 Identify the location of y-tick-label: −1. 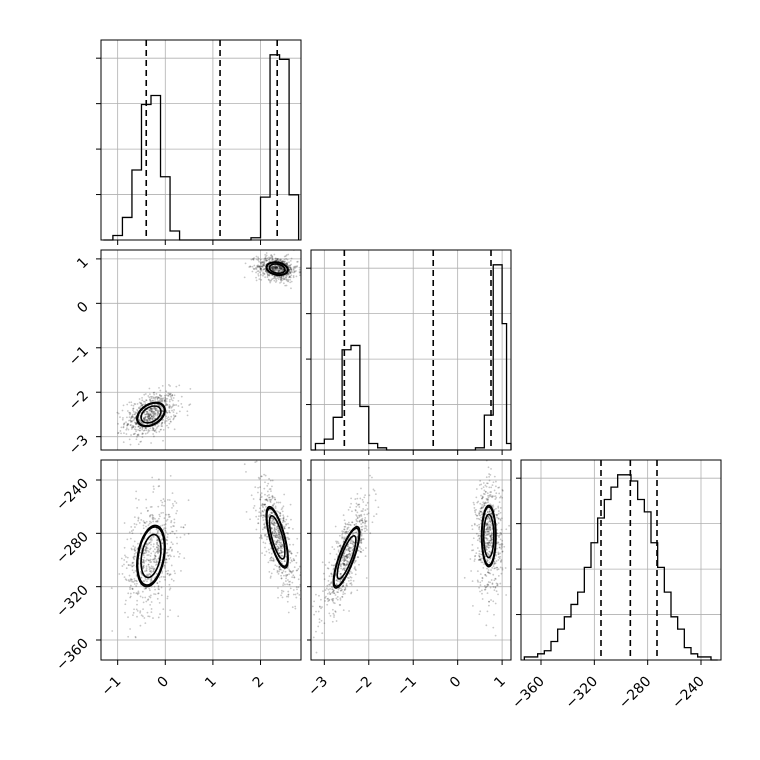
(79, 356).